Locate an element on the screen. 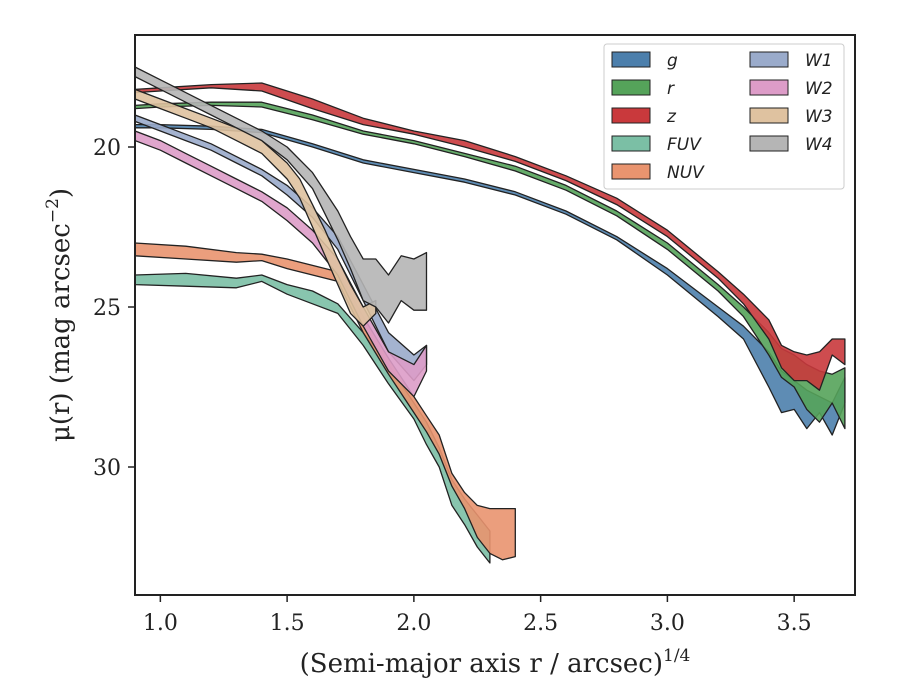 Image resolution: width=900 pixels, height=700 pixels. legend-label-r: r is located at coordinates (671, 89).